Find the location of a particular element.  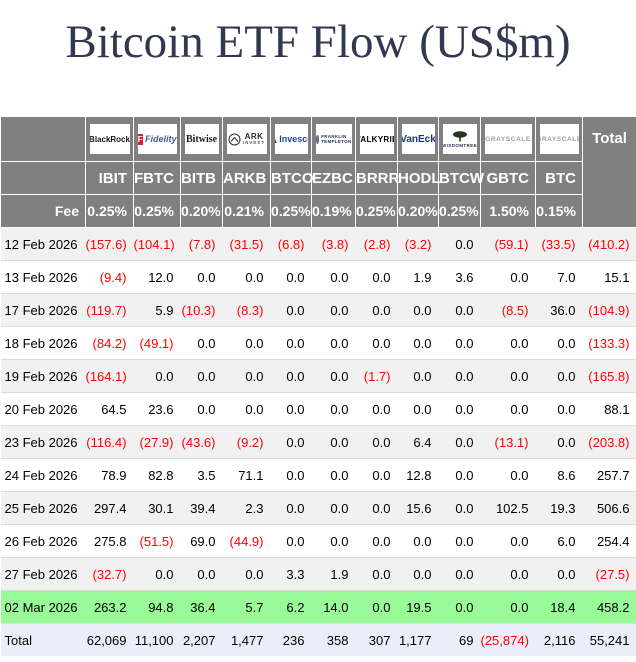

valkyrie-wordmark: VALKYRIE is located at coordinates (377, 139).